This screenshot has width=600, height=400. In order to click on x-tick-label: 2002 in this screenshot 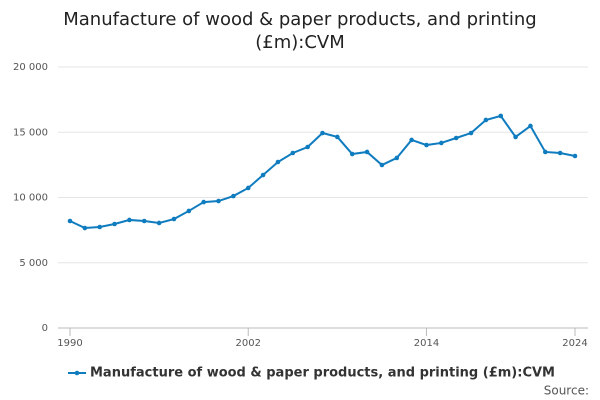, I will do `click(248, 343)`.